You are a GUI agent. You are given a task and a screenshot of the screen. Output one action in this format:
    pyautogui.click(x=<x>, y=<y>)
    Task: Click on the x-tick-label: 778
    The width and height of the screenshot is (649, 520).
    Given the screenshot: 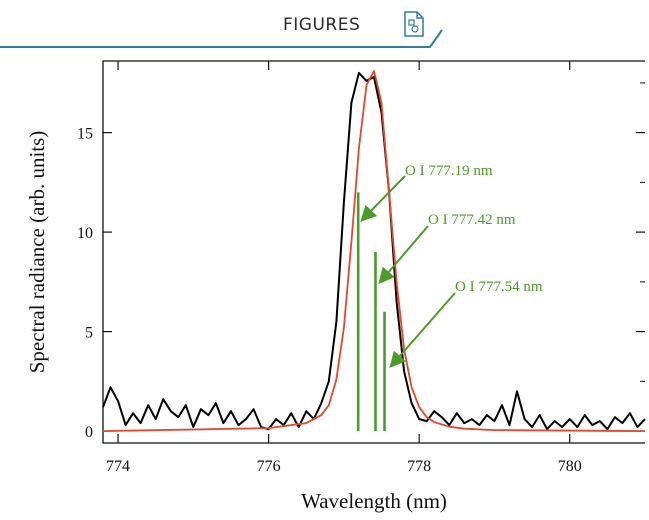 What is the action you would take?
    pyautogui.click(x=419, y=466)
    